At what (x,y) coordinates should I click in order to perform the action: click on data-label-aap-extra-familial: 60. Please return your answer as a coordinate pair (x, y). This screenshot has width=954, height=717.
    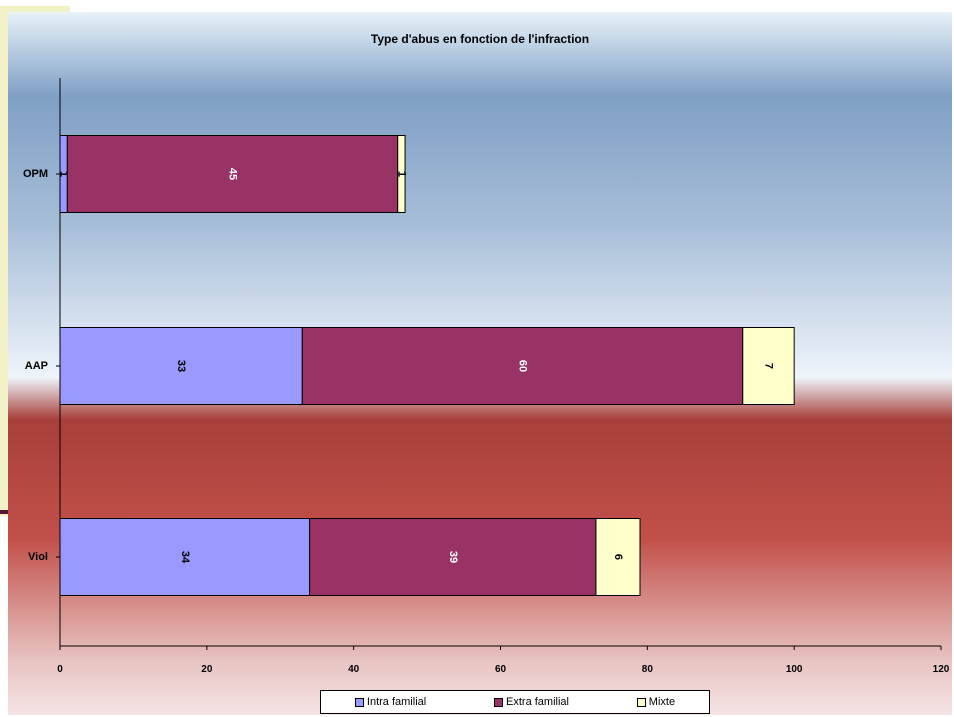
    Looking at the image, I should click on (523, 366).